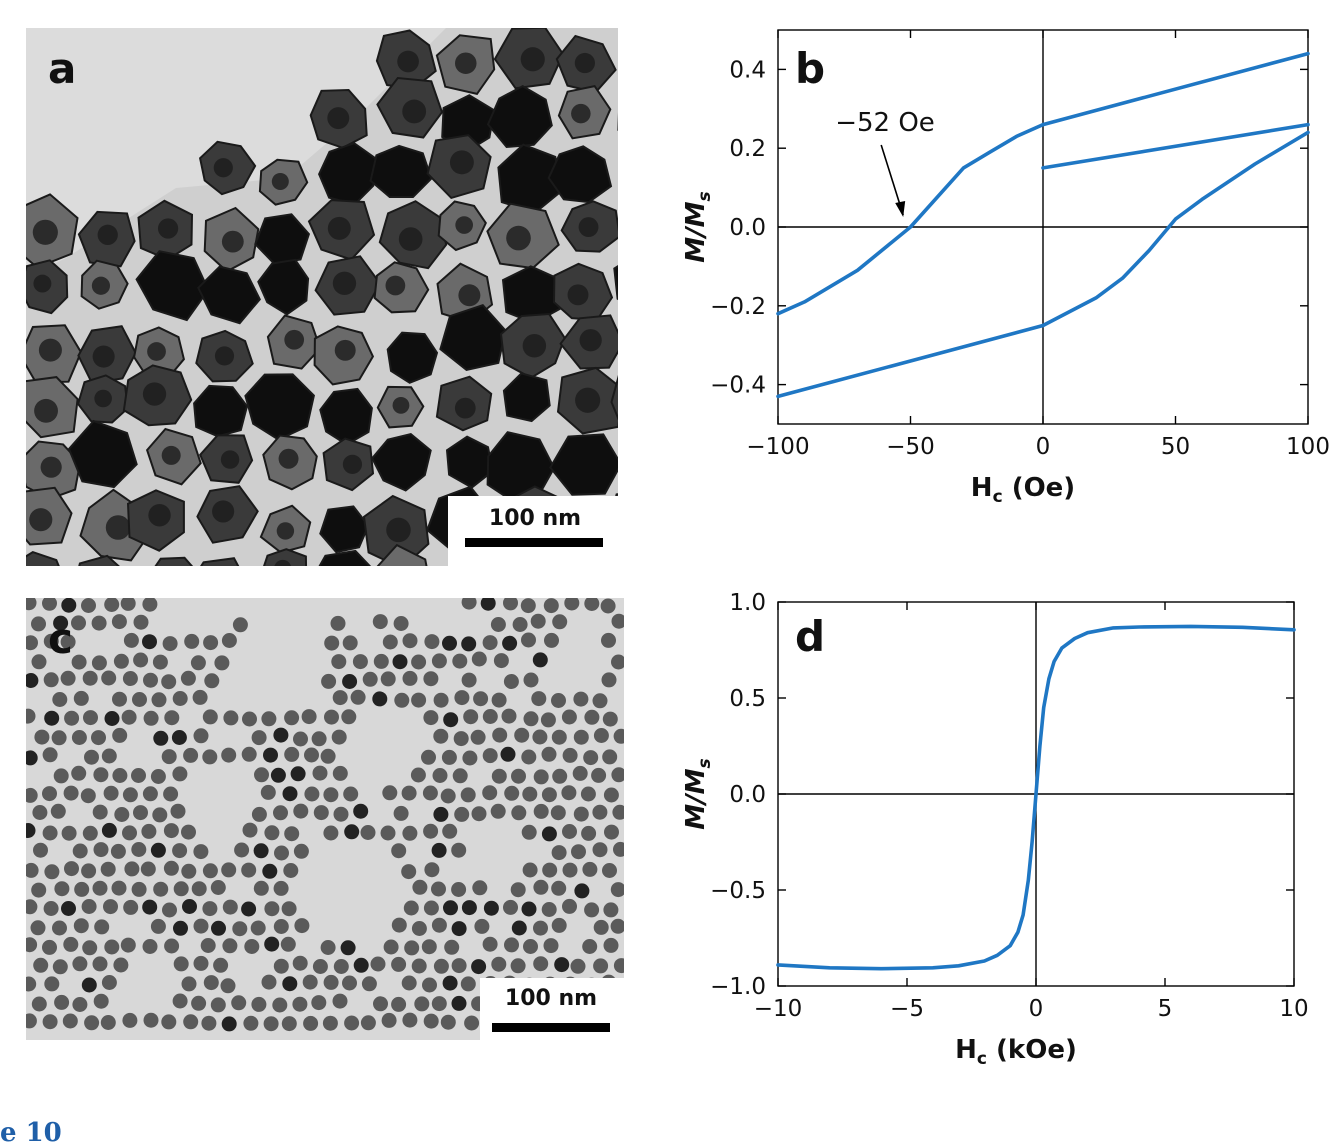 This screenshot has height=1148, width=1344. What do you see at coordinates (747, 603) in the screenshot?
I see `y-tick-label: 1.0` at bounding box center [747, 603].